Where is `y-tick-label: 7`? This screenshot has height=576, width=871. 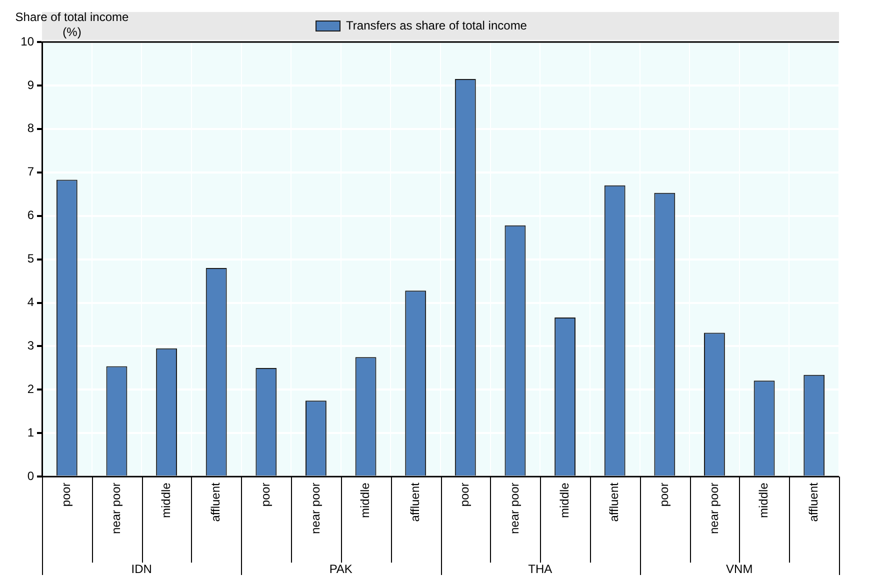
y-tick-label: 7 is located at coordinates (30, 171).